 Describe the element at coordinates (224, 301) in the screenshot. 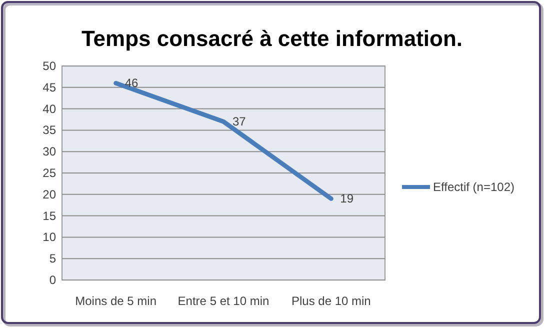

I see `x-tick-label: Entre 5 et 10 min` at that location.